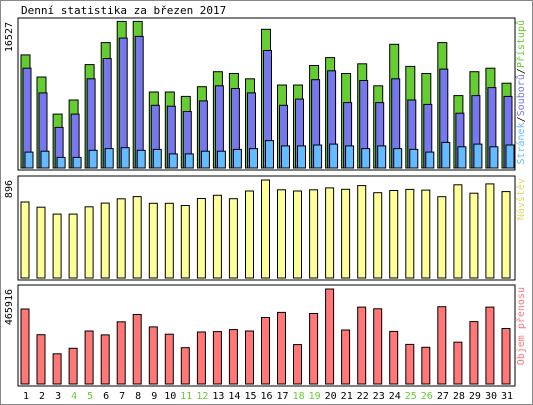  What do you see at coordinates (395, 396) in the screenshot?
I see `x-tick-label: 24` at bounding box center [395, 396].